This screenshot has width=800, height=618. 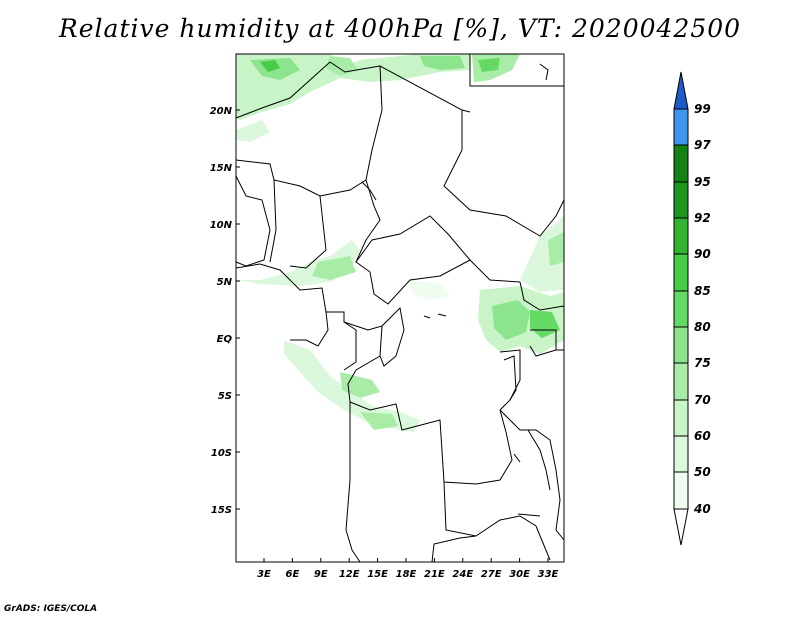 What do you see at coordinates (702, 254) in the screenshot?
I see `colorbar-level-label: 90` at bounding box center [702, 254].